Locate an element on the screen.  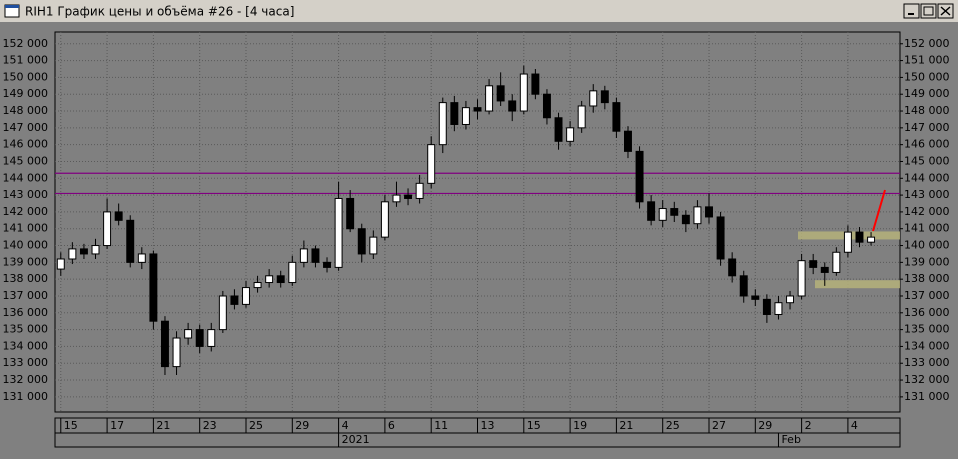
y-tick-label-right: 147 000 is located at coordinates (927, 127).